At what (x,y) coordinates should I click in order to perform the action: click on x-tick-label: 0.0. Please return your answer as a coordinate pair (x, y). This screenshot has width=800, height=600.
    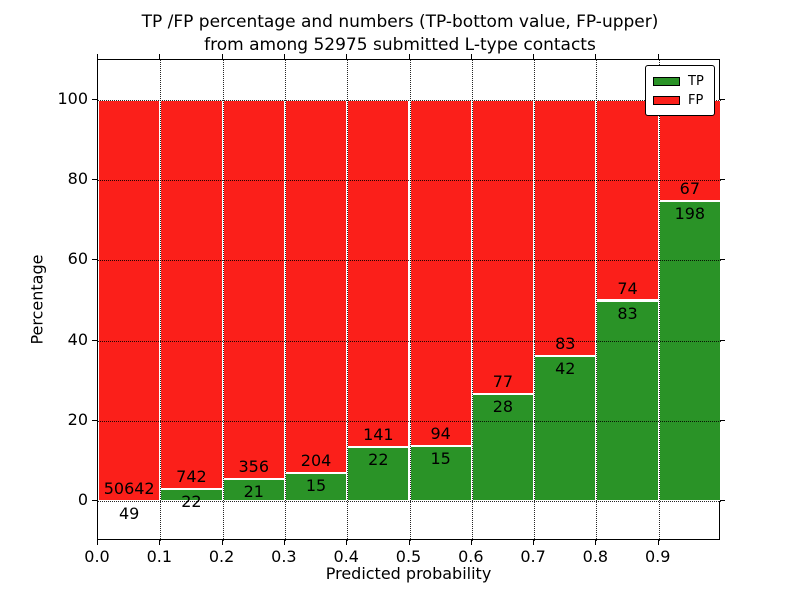
    Looking at the image, I should click on (97, 556).